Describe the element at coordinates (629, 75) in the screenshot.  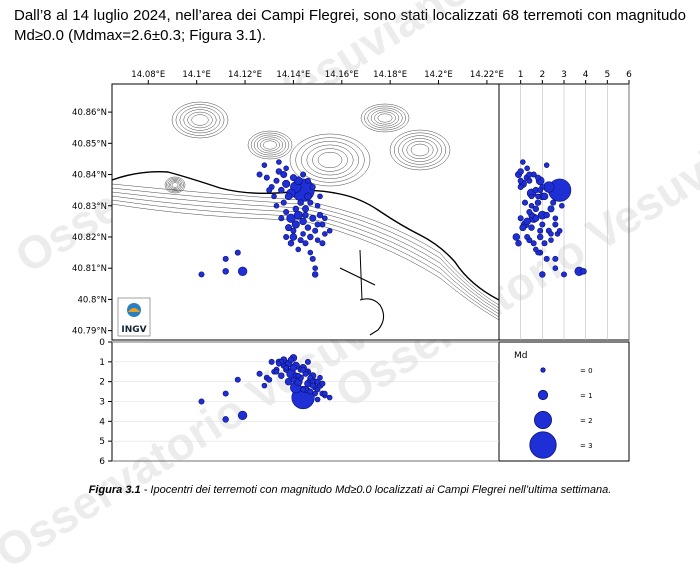
I see `side-tick-label: 6` at that location.